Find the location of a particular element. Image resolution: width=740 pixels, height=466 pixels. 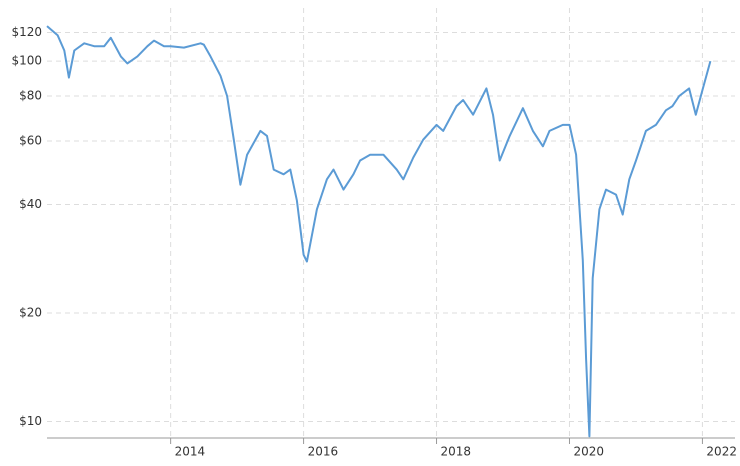

y-tick-label: $10 is located at coordinates (30, 421).